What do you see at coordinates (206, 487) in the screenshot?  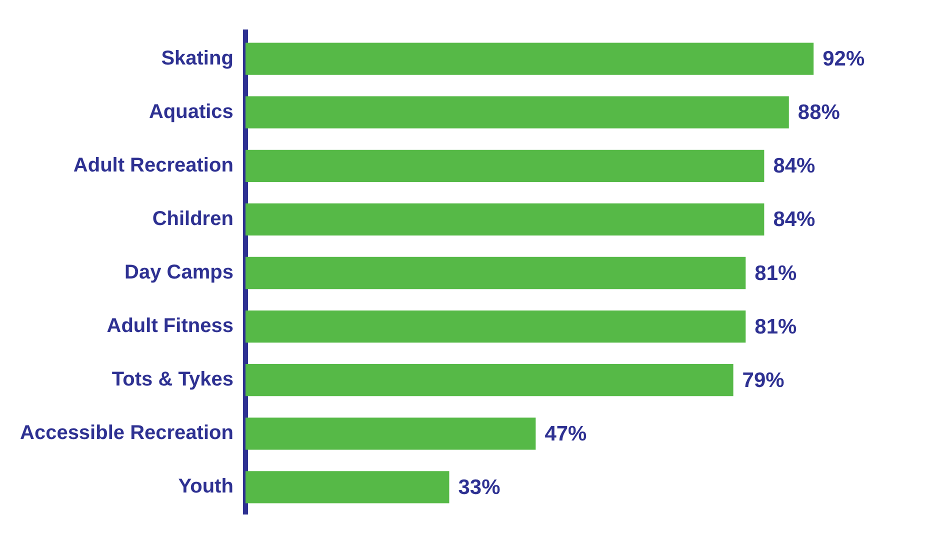 I see `y-tick-label: Youth` at bounding box center [206, 487].